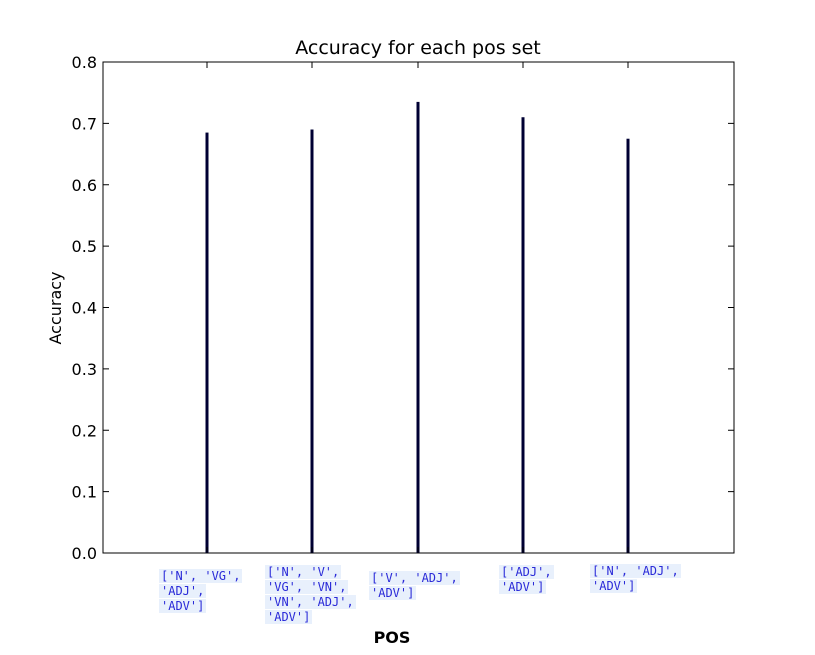 This screenshot has height=655, width=815. What do you see at coordinates (526, 572) in the screenshot?
I see `x-tick-label-line: ['ADJ',` at bounding box center [526, 572].